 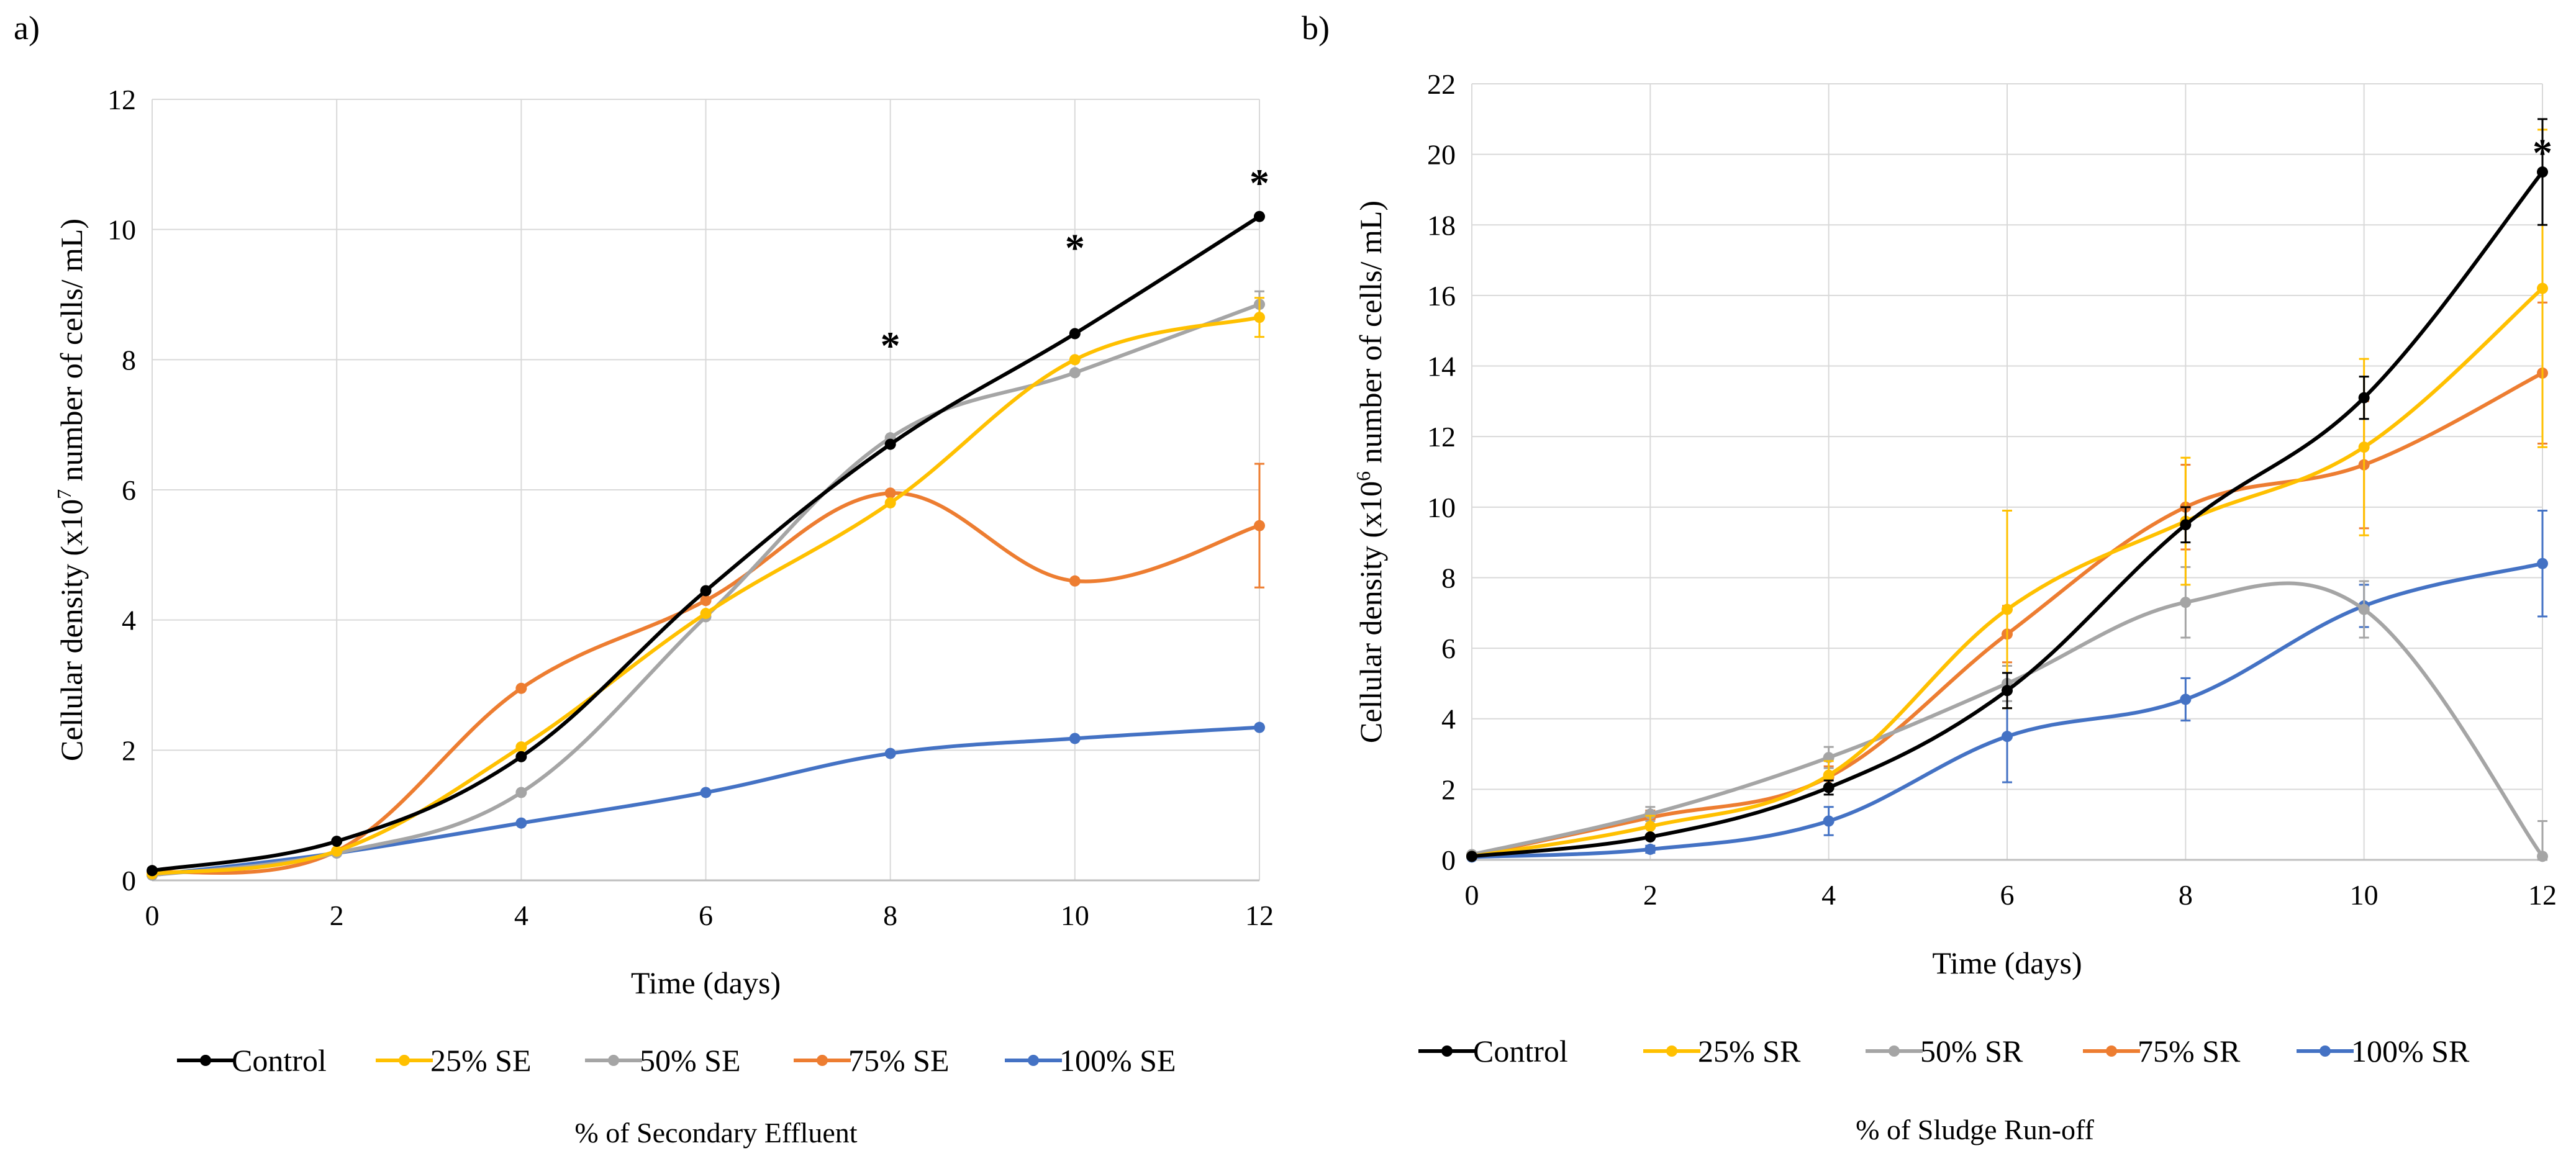 What do you see at coordinates (2410, 1051) in the screenshot?
I see `chart1-legend-label: 100% SR` at bounding box center [2410, 1051].